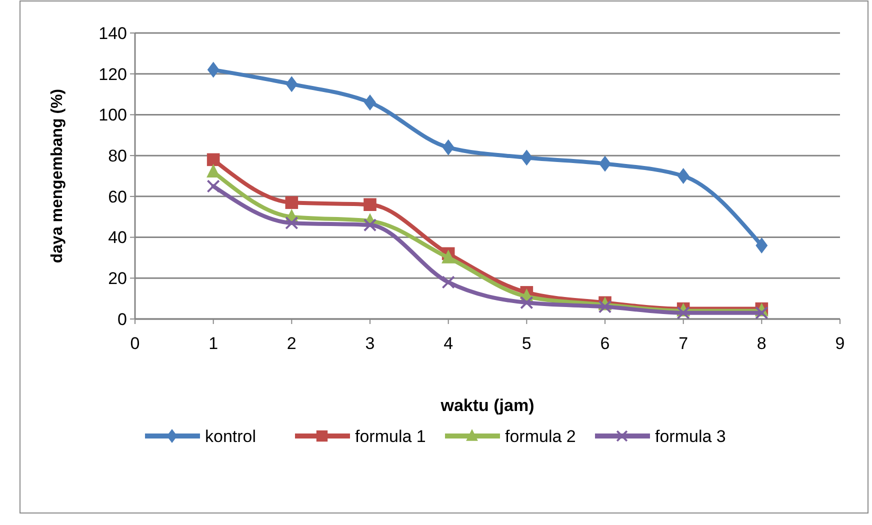  Describe the element at coordinates (761, 343) in the screenshot. I see `x-tick-label: 8` at that location.